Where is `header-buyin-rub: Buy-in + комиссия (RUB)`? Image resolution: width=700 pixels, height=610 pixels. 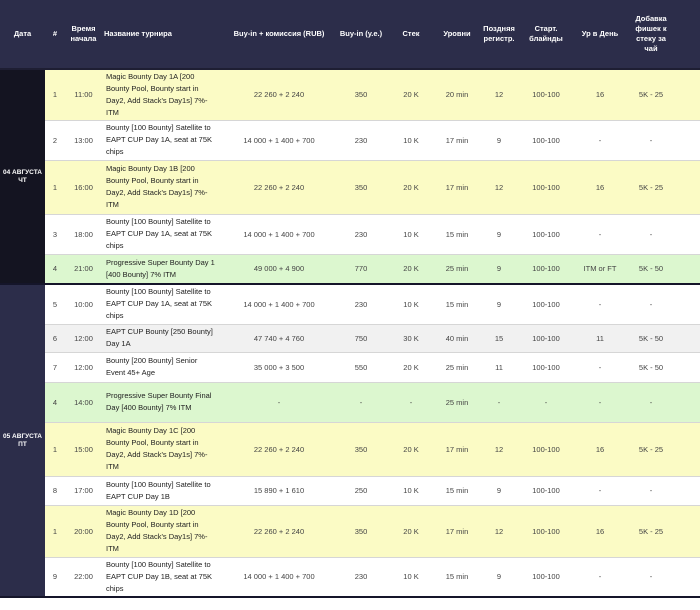 header-buyin-rub: Buy-in + комиссия (RUB) is located at coordinates (279, 35).